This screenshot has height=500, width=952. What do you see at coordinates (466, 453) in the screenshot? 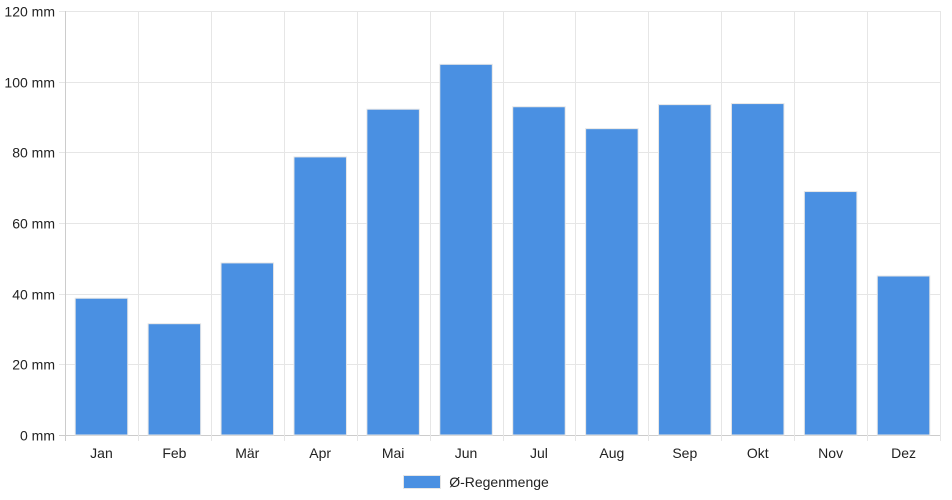
I see `x-tick-label: Jun` at bounding box center [466, 453].